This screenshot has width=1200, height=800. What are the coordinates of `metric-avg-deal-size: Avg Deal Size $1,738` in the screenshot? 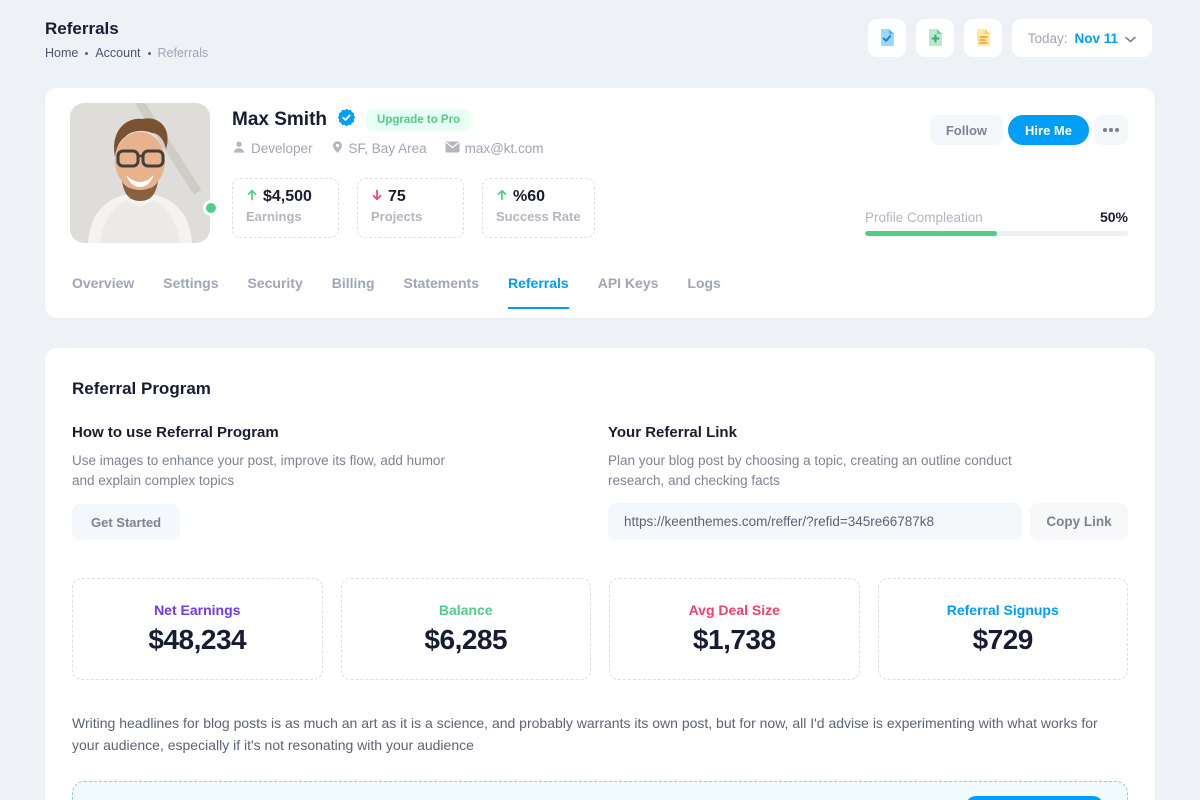 It's located at (734, 629).